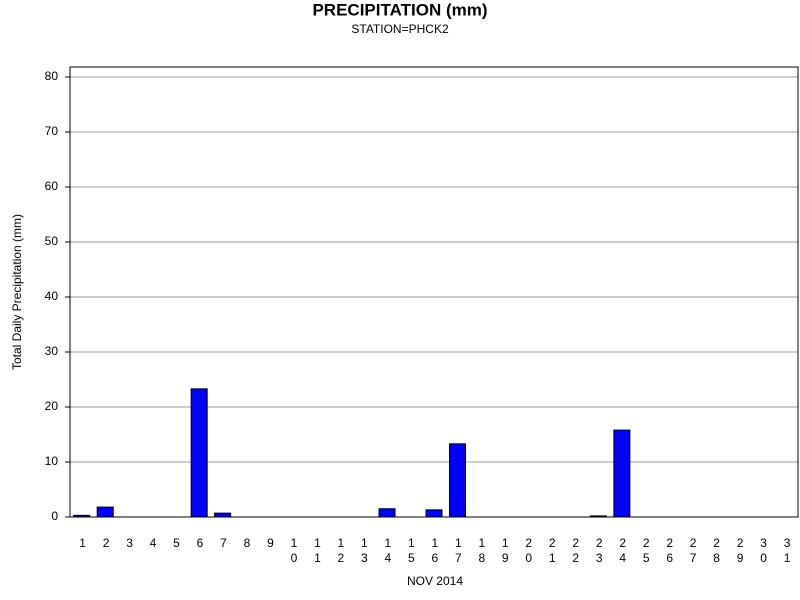  Describe the element at coordinates (317, 551) in the screenshot. I see `x-tick-label: 11` at that location.